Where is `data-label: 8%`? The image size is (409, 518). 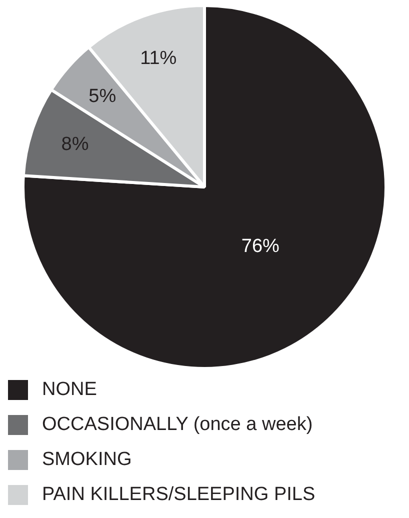 data-label: 8% is located at coordinates (75, 145).